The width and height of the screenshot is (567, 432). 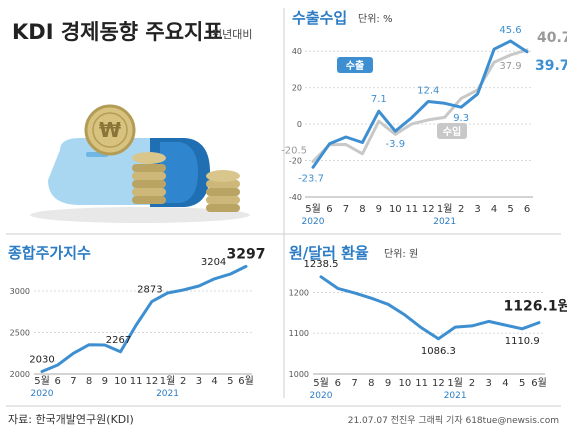 I want to click on y-tick-label: 40, so click(x=297, y=51).